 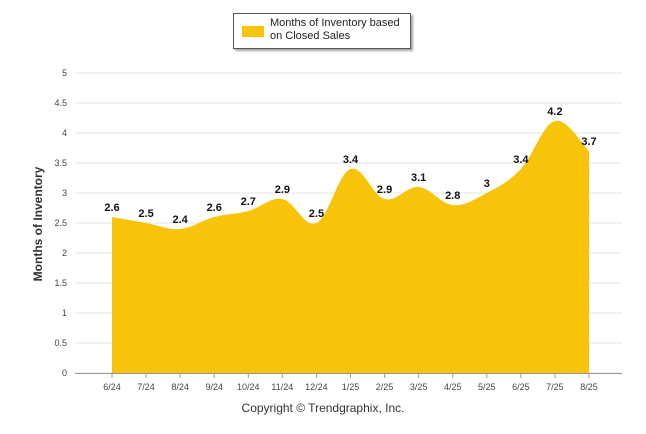 What do you see at coordinates (248, 387) in the screenshot?
I see `x-tick-label: 10/24` at bounding box center [248, 387].